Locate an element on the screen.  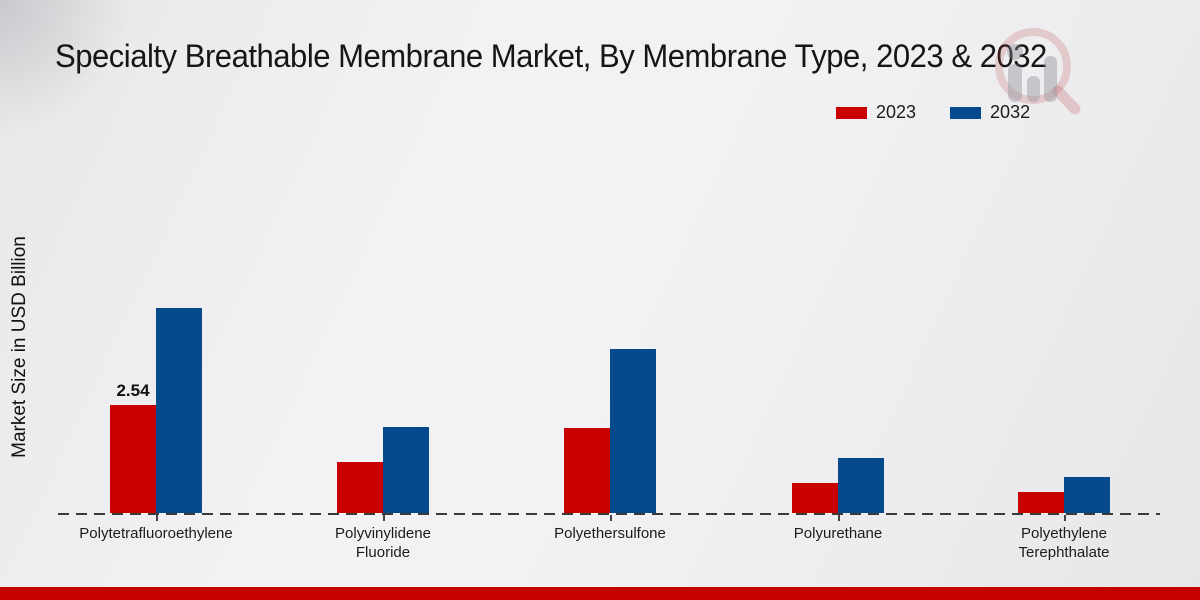
legend-label-2032: 2032 is located at coordinates (1010, 112).